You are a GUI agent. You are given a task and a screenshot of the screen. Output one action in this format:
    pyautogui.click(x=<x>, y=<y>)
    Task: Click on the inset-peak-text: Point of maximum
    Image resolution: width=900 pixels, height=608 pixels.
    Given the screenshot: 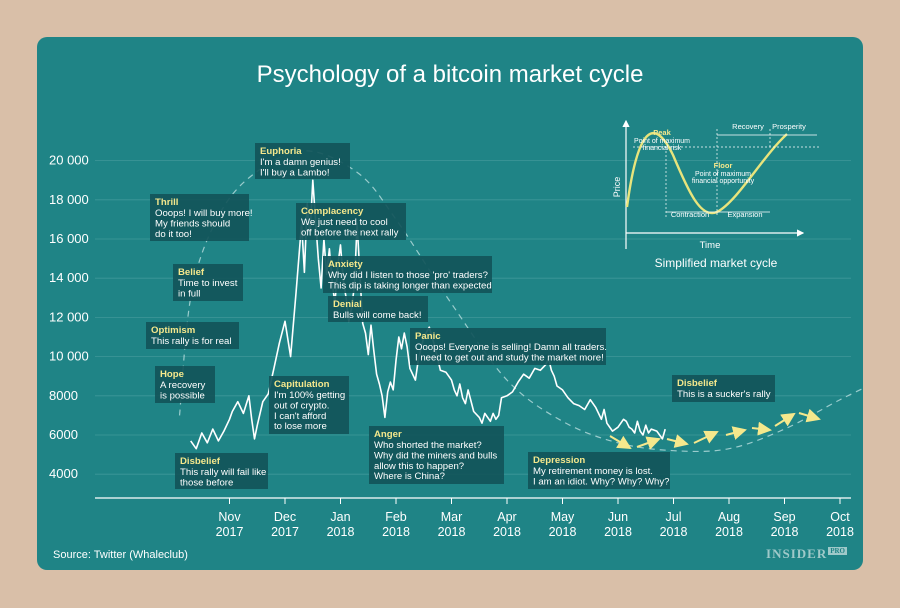 What is the action you would take?
    pyautogui.click(x=662, y=141)
    